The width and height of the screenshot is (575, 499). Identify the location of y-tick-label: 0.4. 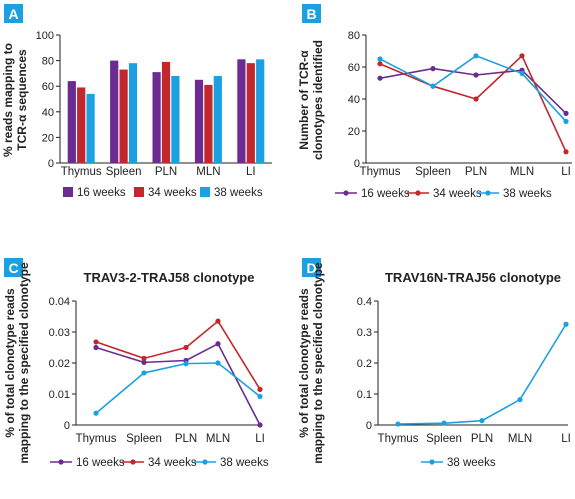
(364, 302).